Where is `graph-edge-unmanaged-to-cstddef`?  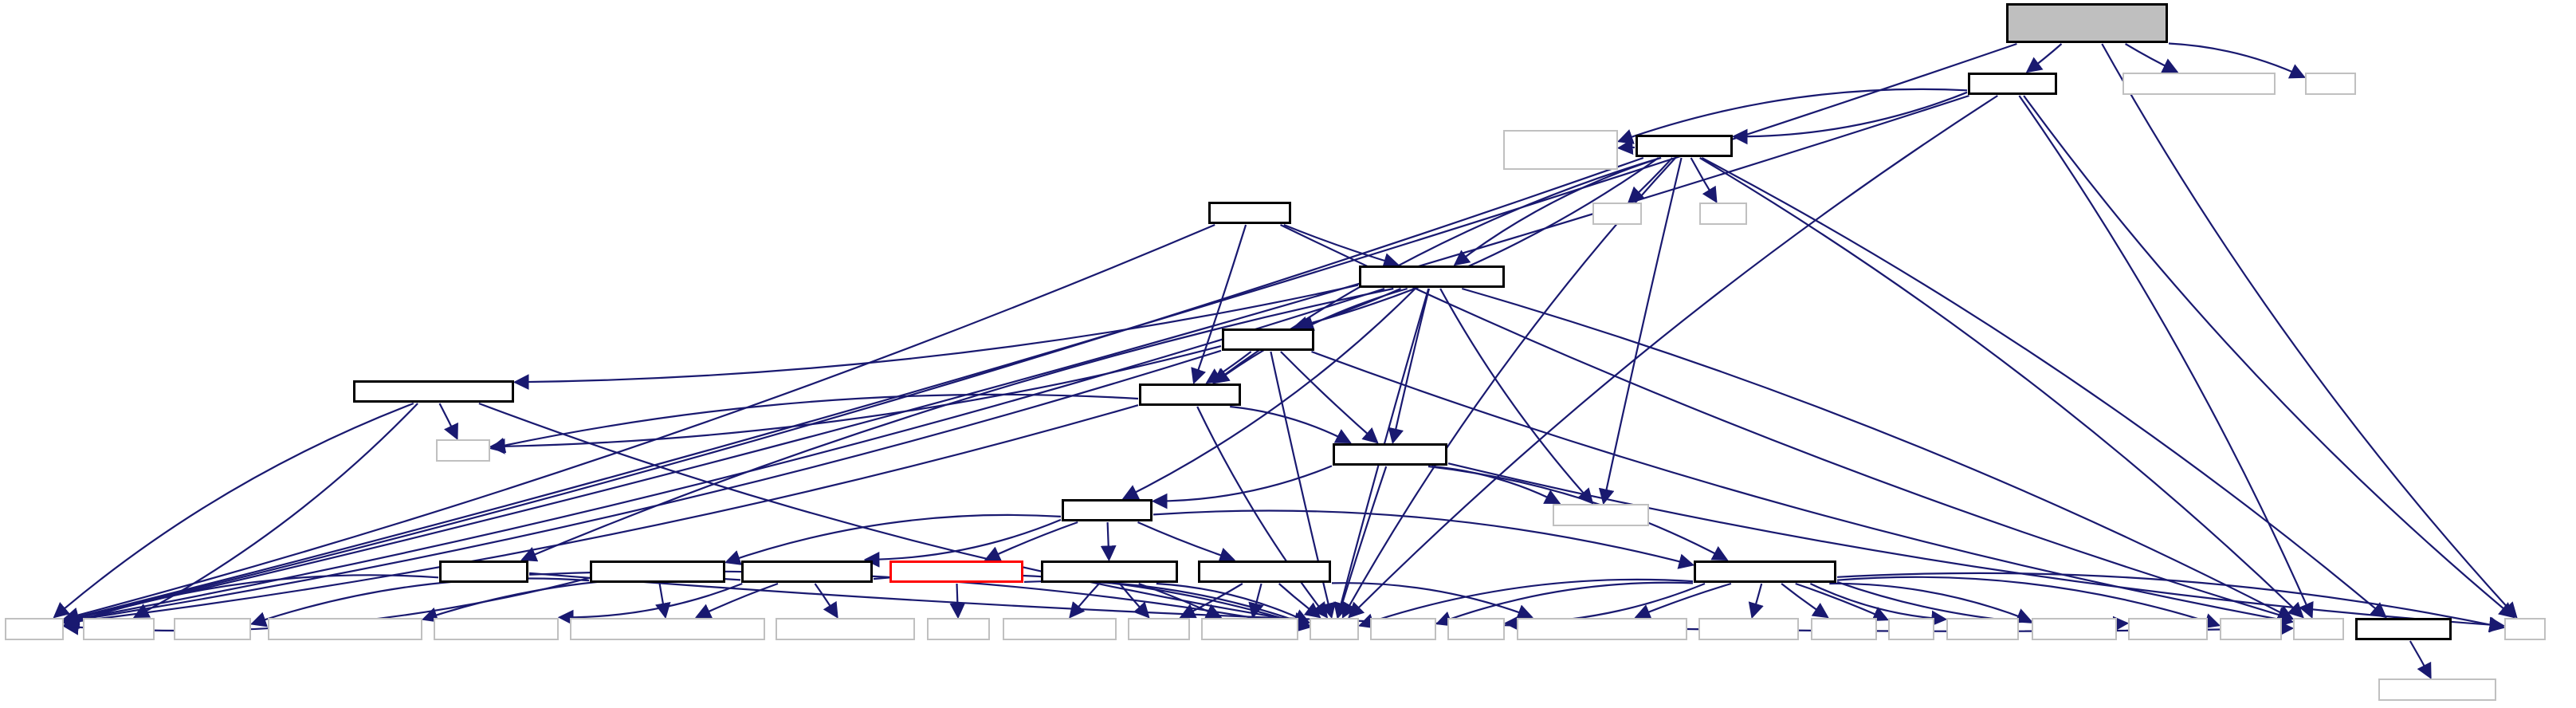
graph-edge-unmanaged-to-cstddef is located at coordinates (448, 421).